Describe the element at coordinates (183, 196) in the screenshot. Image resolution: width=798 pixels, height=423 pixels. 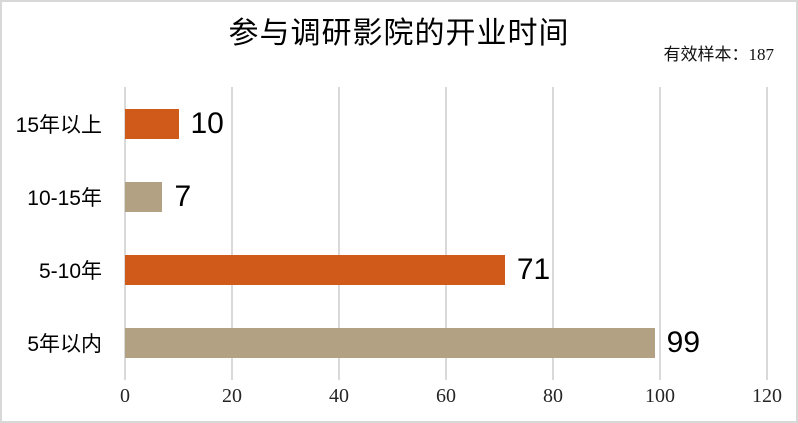
I see `bar-value-label: 7` at that location.